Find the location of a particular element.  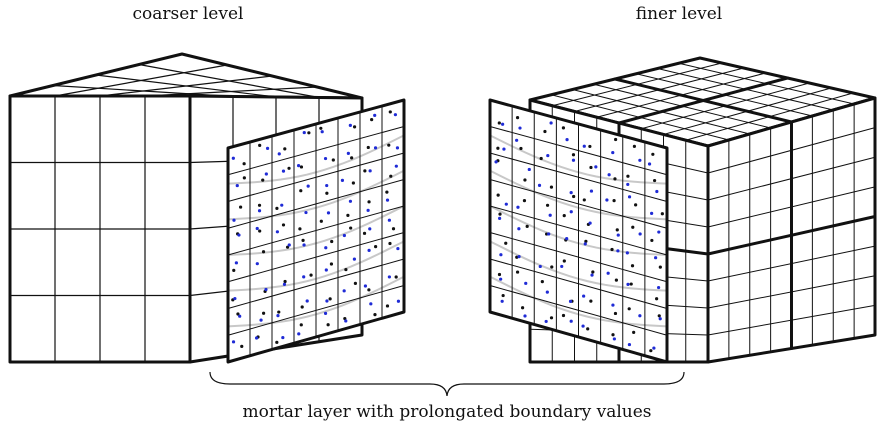

mortar-panel-left is located at coordinates (316, 231).